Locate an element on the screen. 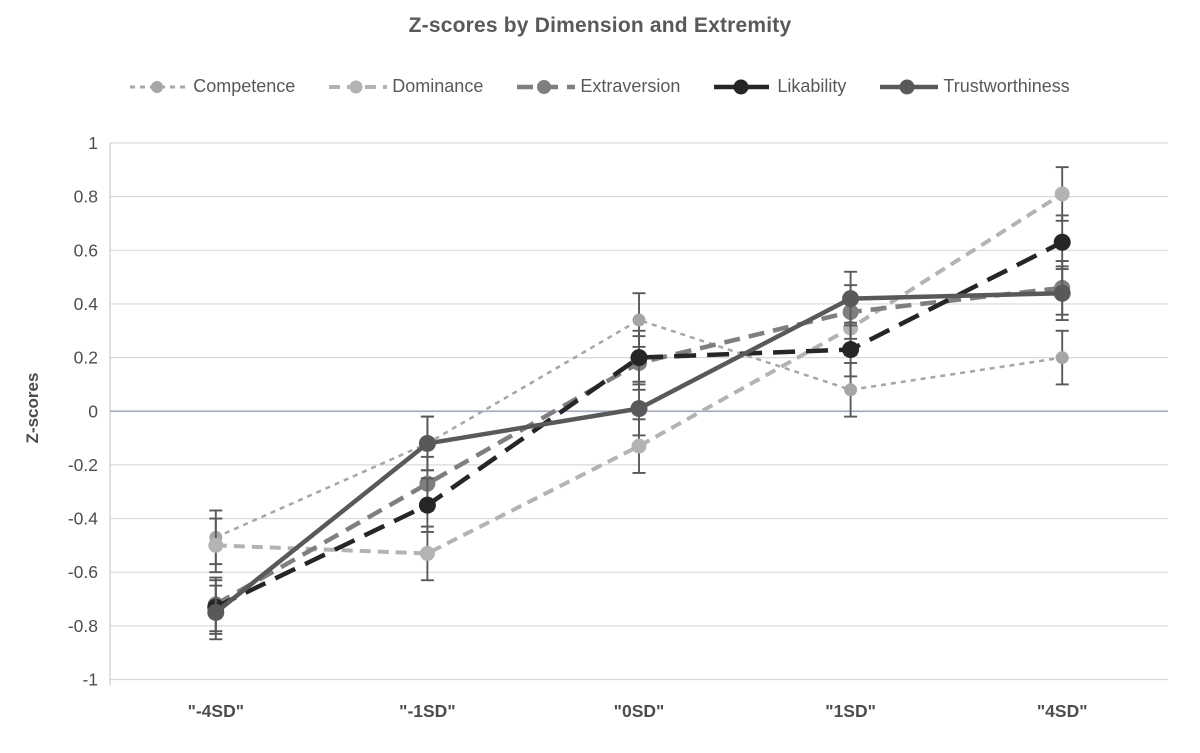 This screenshot has width=1200, height=753. legend-marker-extraversion is located at coordinates (544, 86).